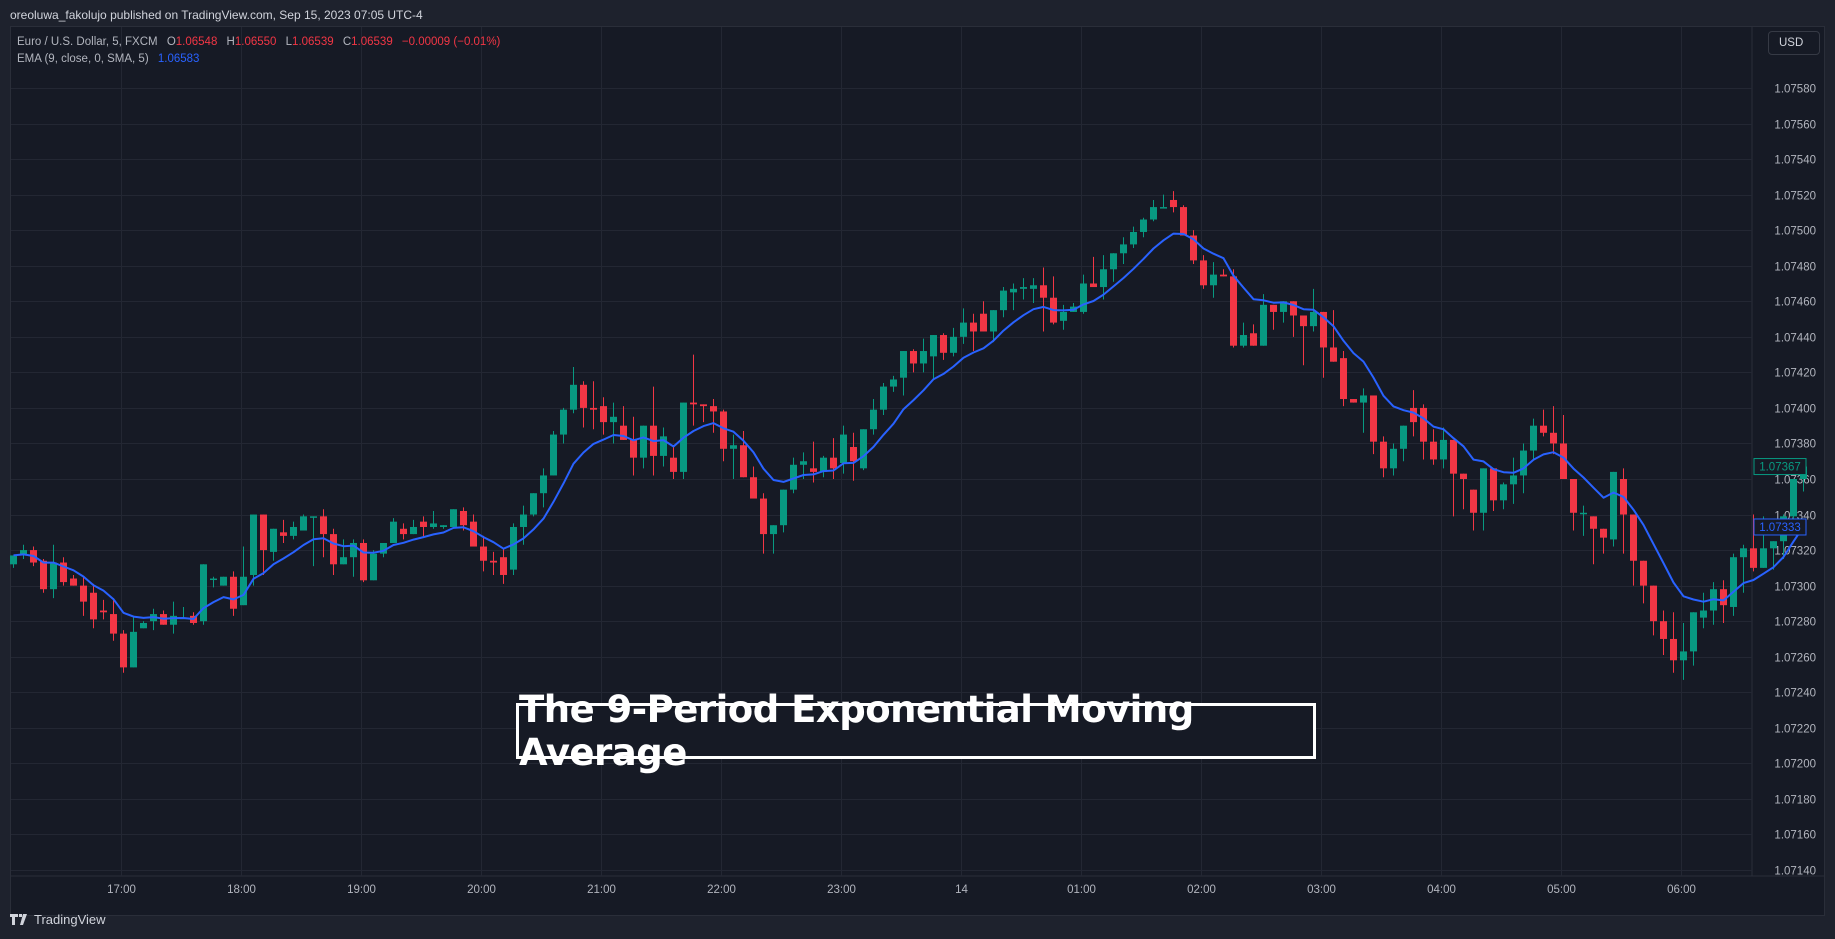 The height and width of the screenshot is (939, 1835). What do you see at coordinates (58, 919) in the screenshot?
I see `tradingview-brand: TradingView` at bounding box center [58, 919].